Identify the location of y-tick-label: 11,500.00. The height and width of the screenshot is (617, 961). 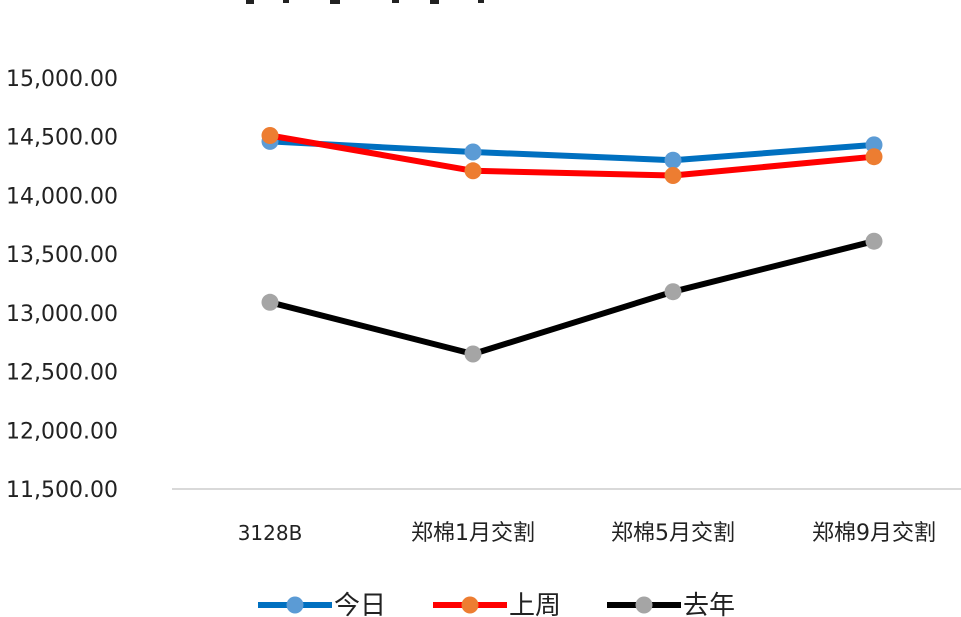
(62, 490).